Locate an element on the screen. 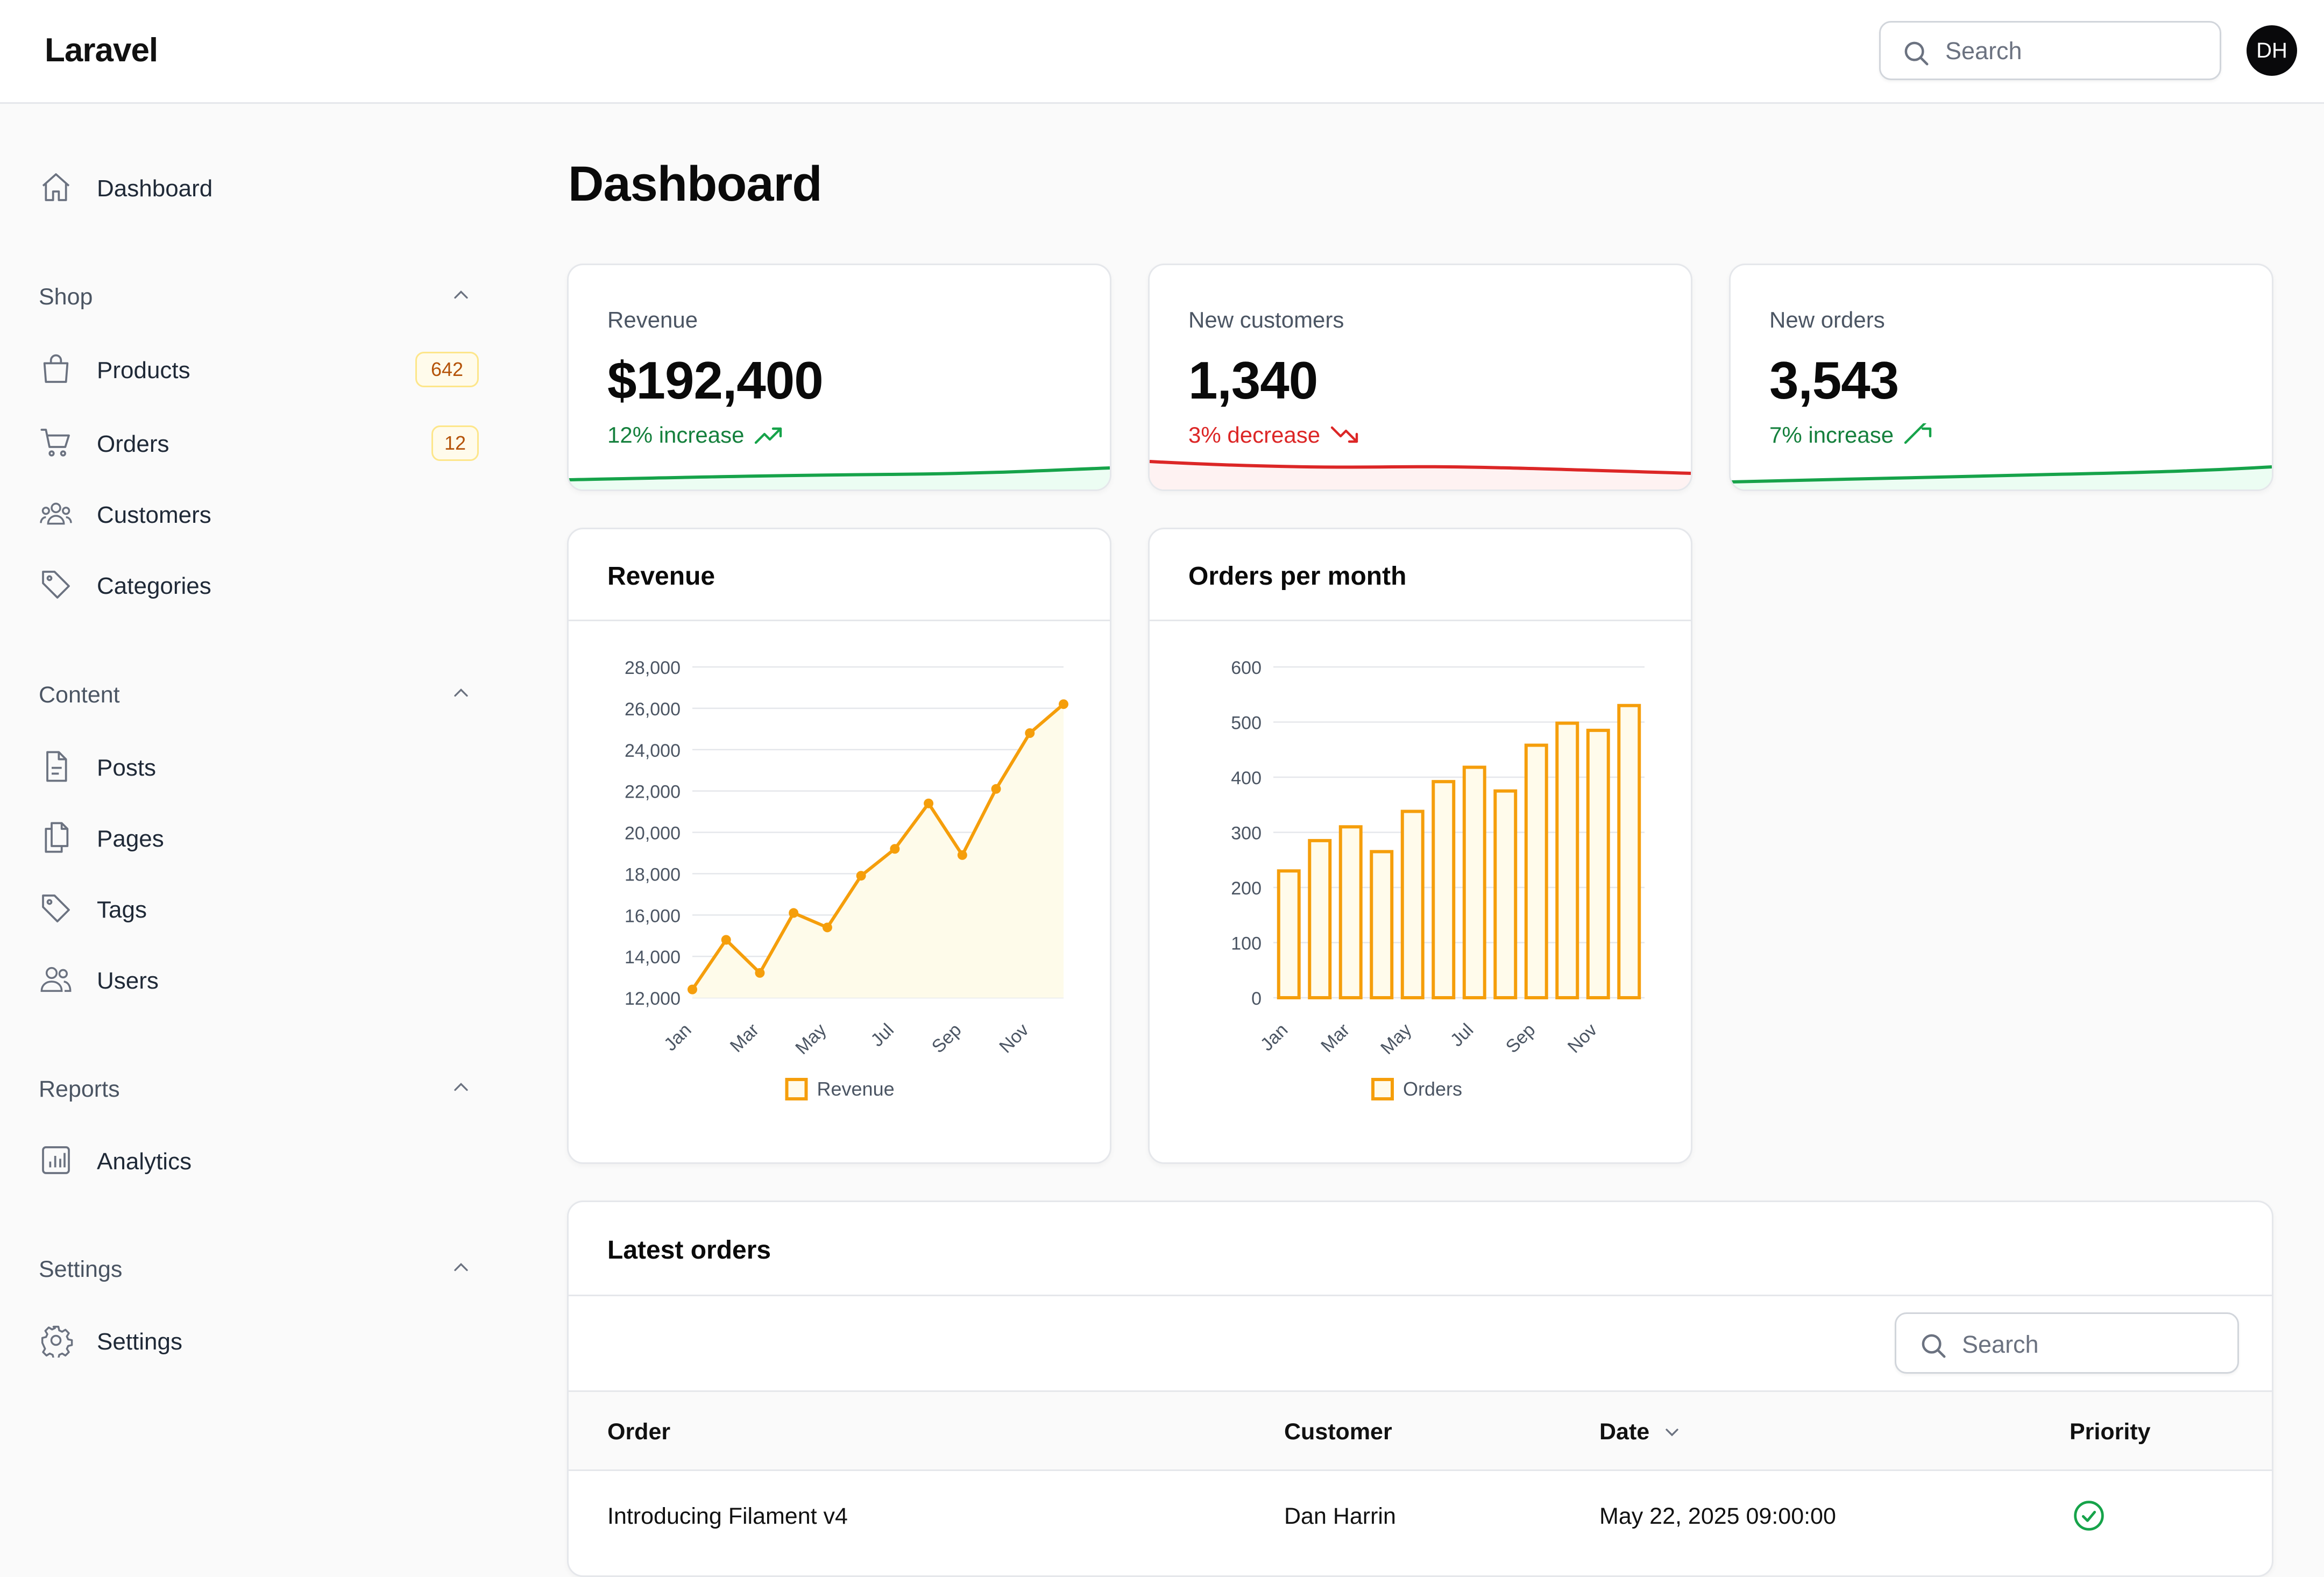 This screenshot has width=2324, height=1577. y-tick-label: 22,000 is located at coordinates (653, 792).